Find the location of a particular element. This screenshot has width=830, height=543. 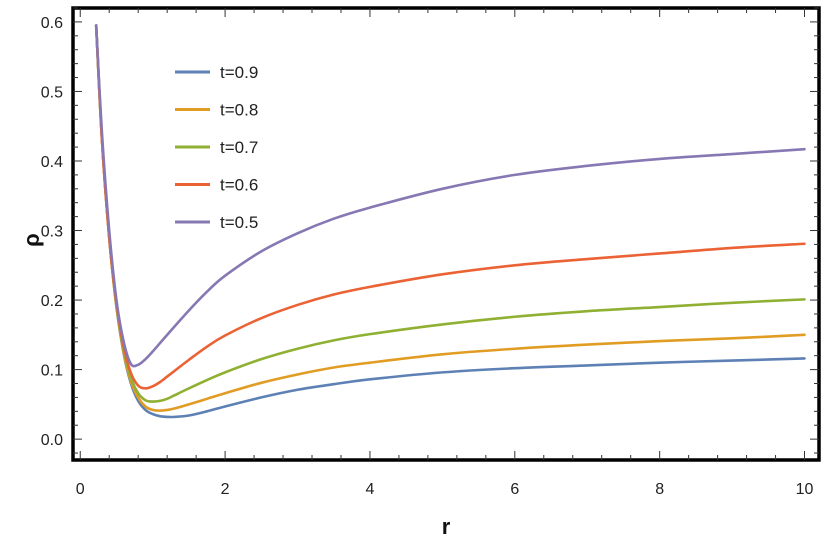

y-tick-label: 0.4 is located at coordinates (52, 162).